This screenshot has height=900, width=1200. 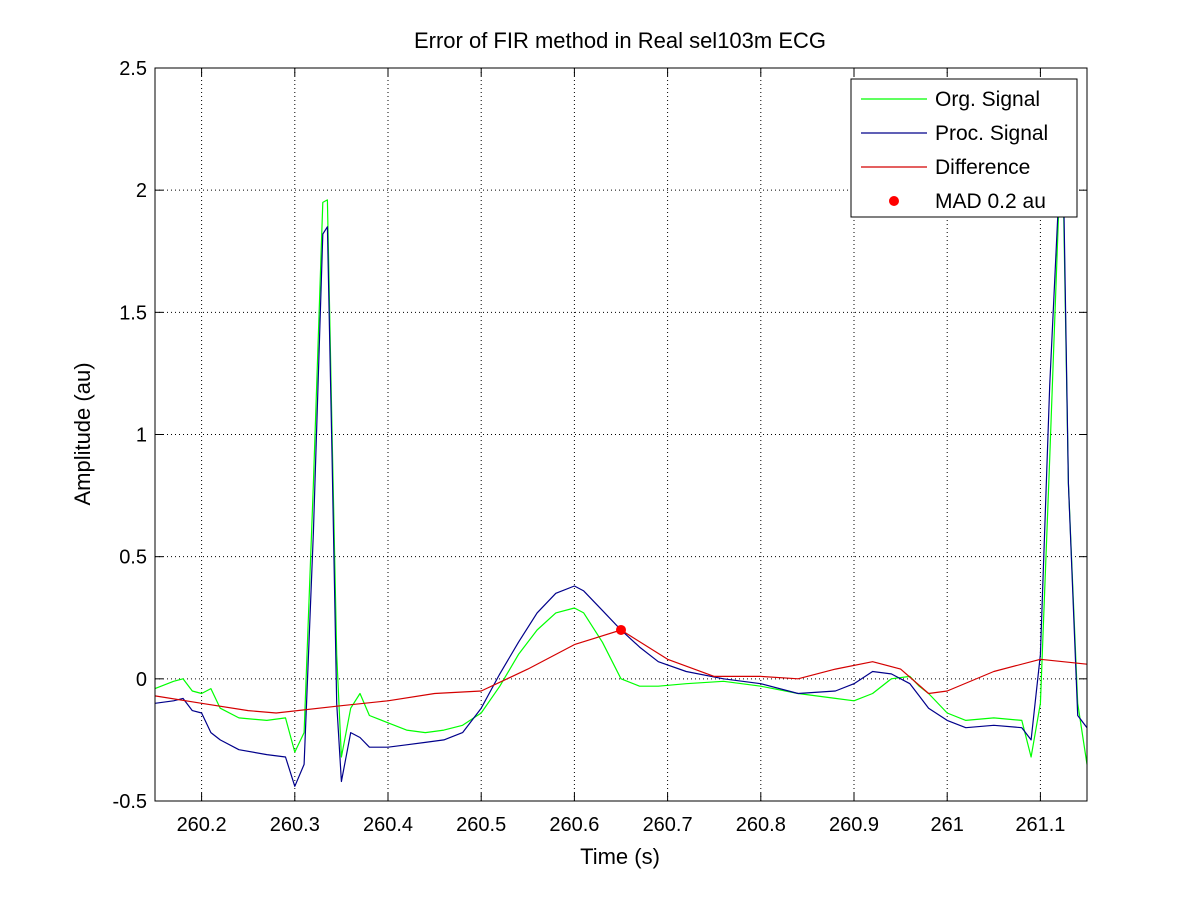 I want to click on chart-title: Error of FIR method in Real sel103m ECG, so click(x=620, y=40).